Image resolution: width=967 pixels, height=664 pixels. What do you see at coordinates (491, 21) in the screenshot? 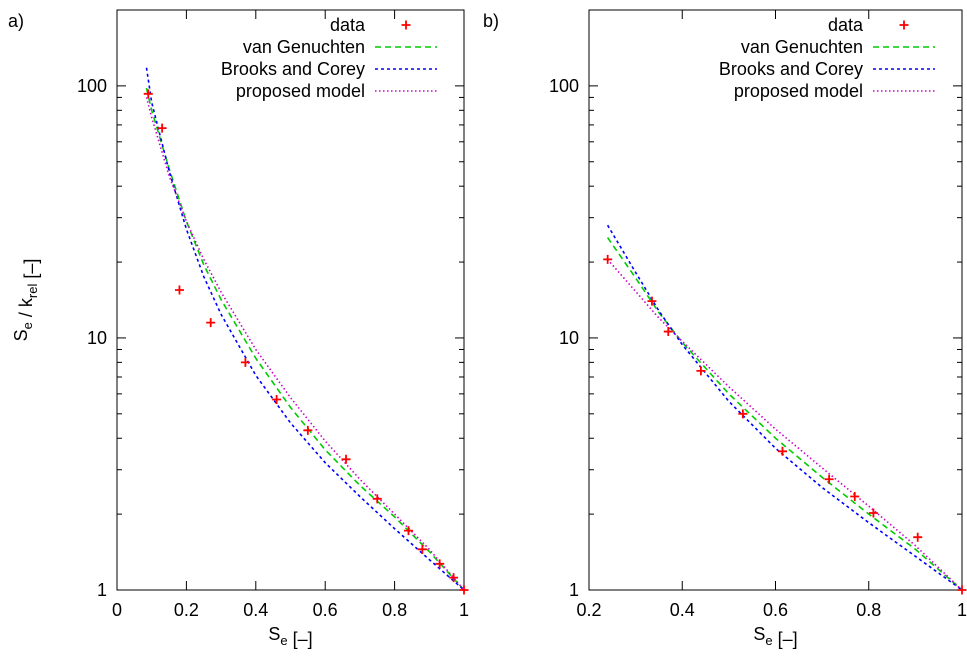
I see `panel-label: b)` at bounding box center [491, 21].